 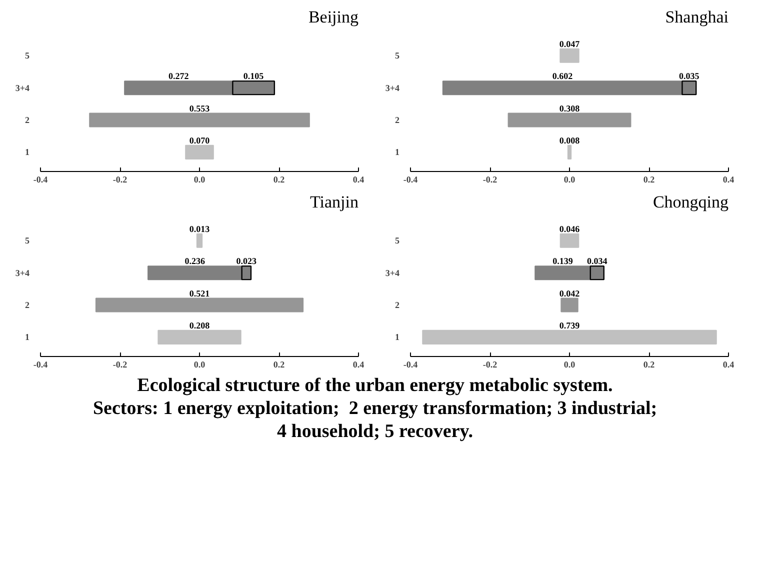 What do you see at coordinates (697, 17) in the screenshot?
I see `chart-title: Shanghai` at bounding box center [697, 17].